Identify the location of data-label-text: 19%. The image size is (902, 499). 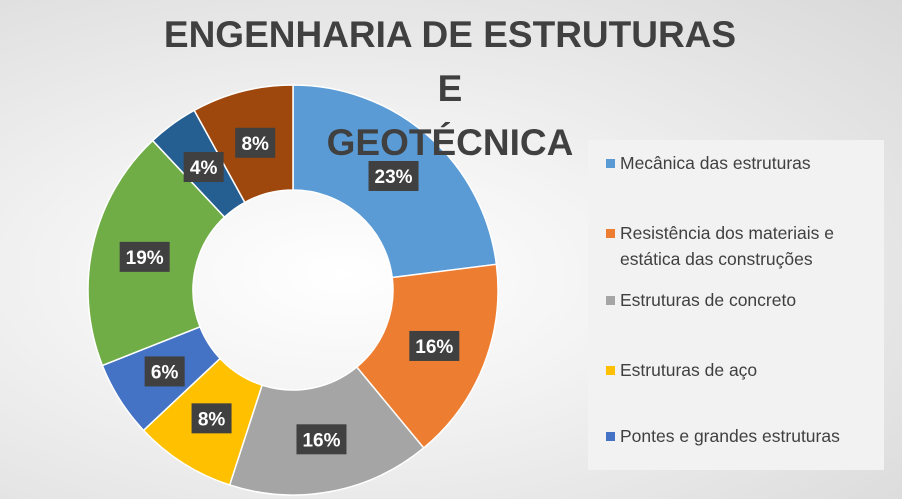
(145, 258).